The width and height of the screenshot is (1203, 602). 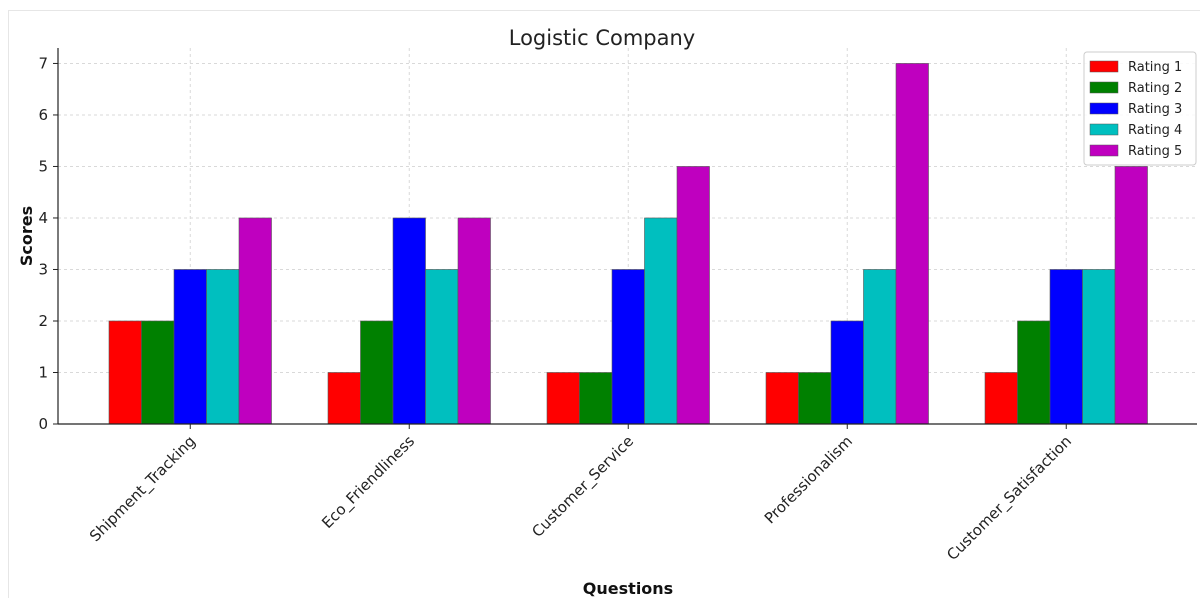 I want to click on bar-rating-4-customer_satisfaction, so click(x=1099, y=347).